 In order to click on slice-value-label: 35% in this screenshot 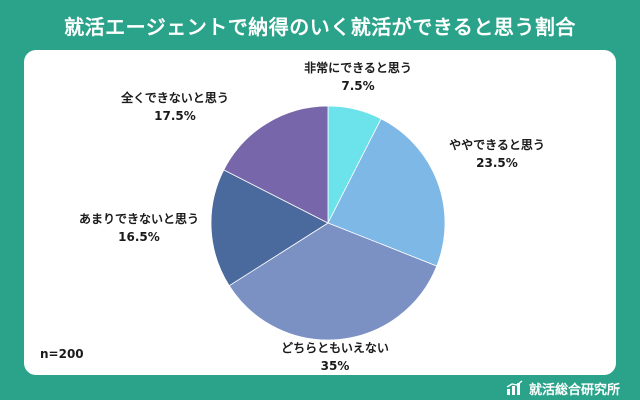, I will do `click(335, 366)`.